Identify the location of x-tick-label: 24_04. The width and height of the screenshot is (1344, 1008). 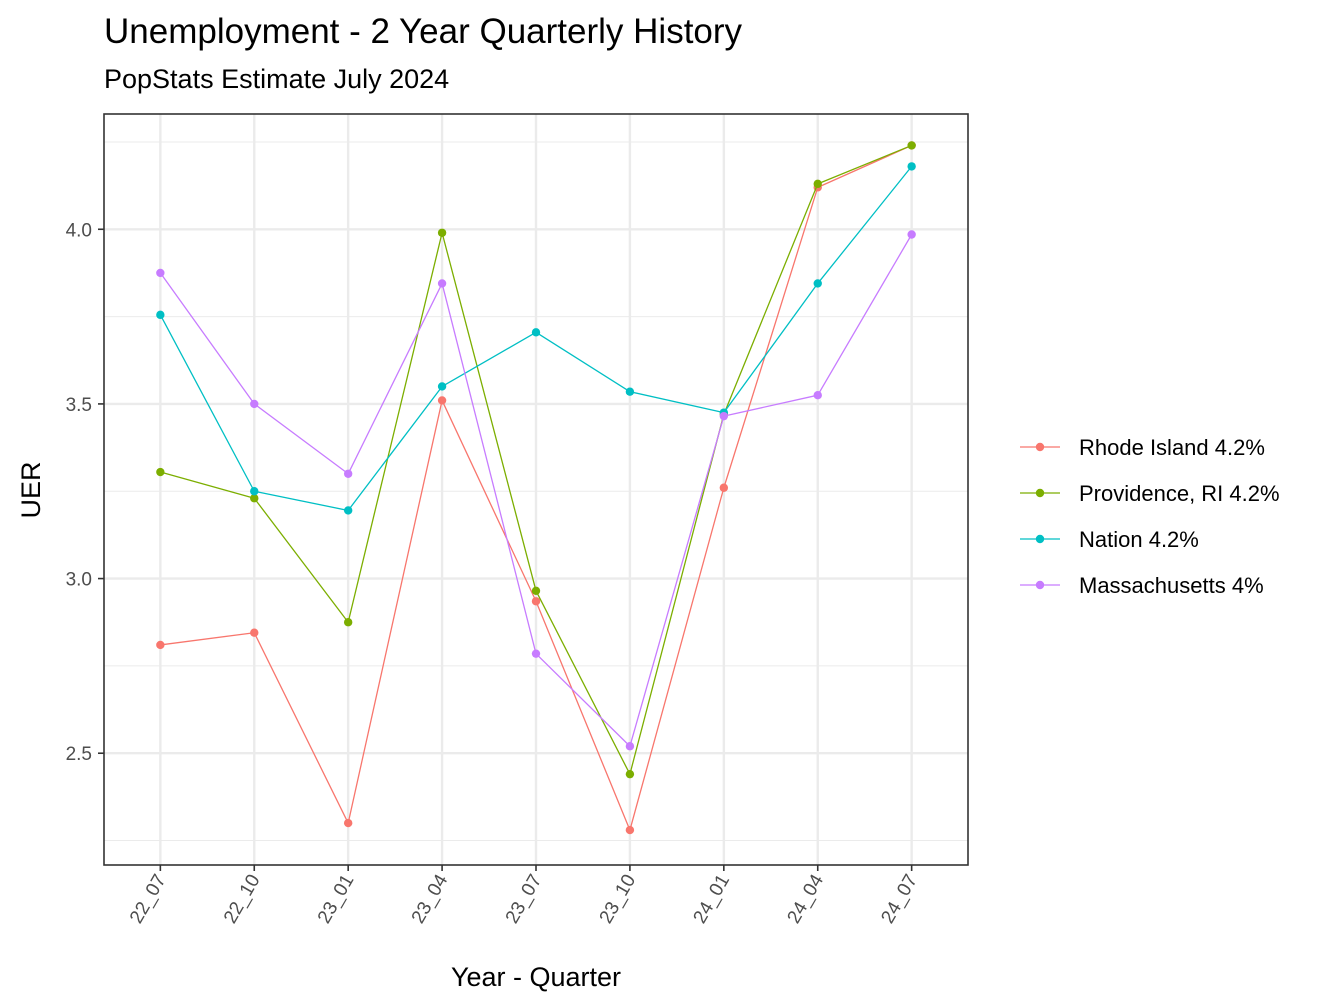
(805, 899).